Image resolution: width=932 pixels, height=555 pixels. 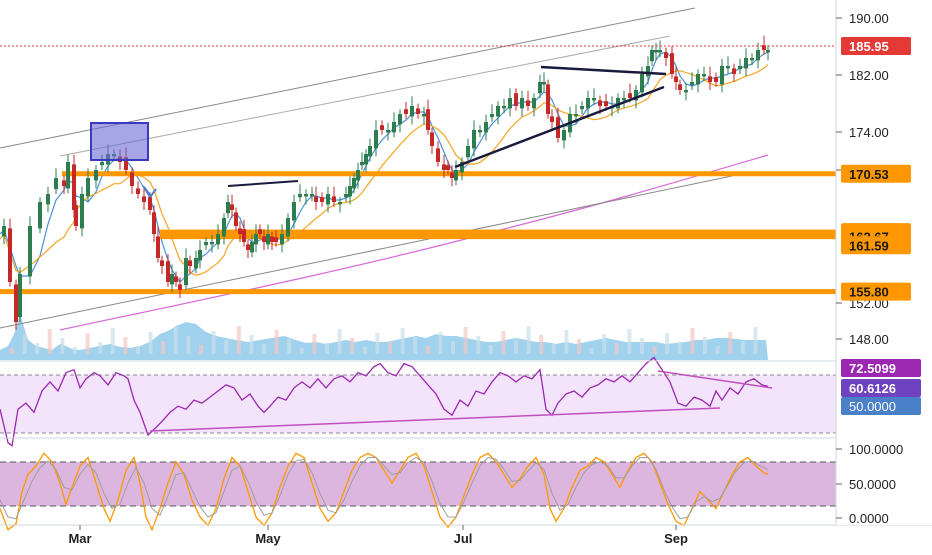 What do you see at coordinates (263, 183) in the screenshot?
I see `resistance-trendline` at bounding box center [263, 183].